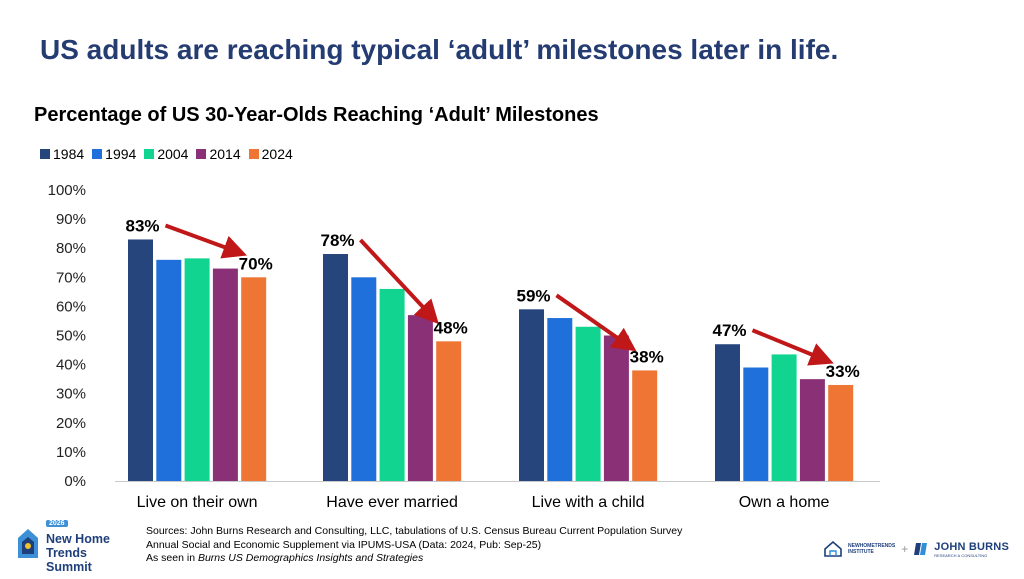  I want to click on category-label: Have ever married, so click(392, 502).